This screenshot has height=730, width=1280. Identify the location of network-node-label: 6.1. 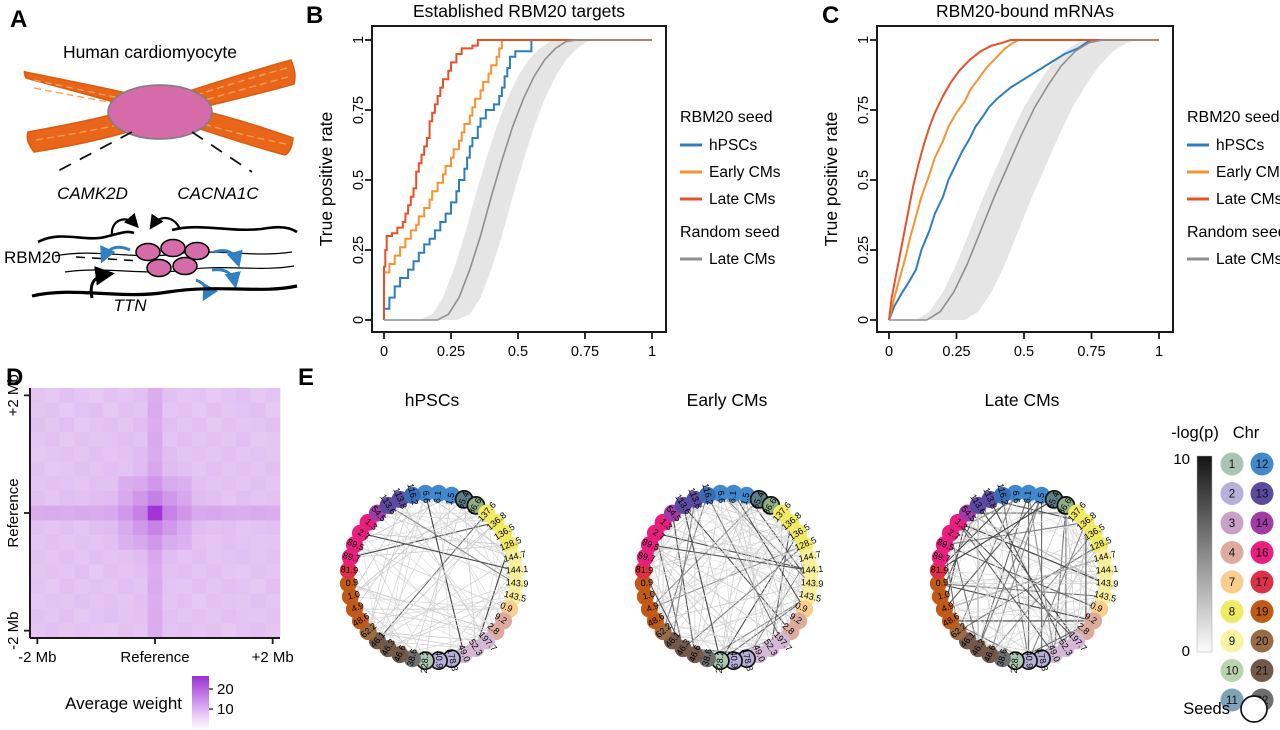
(732, 496).